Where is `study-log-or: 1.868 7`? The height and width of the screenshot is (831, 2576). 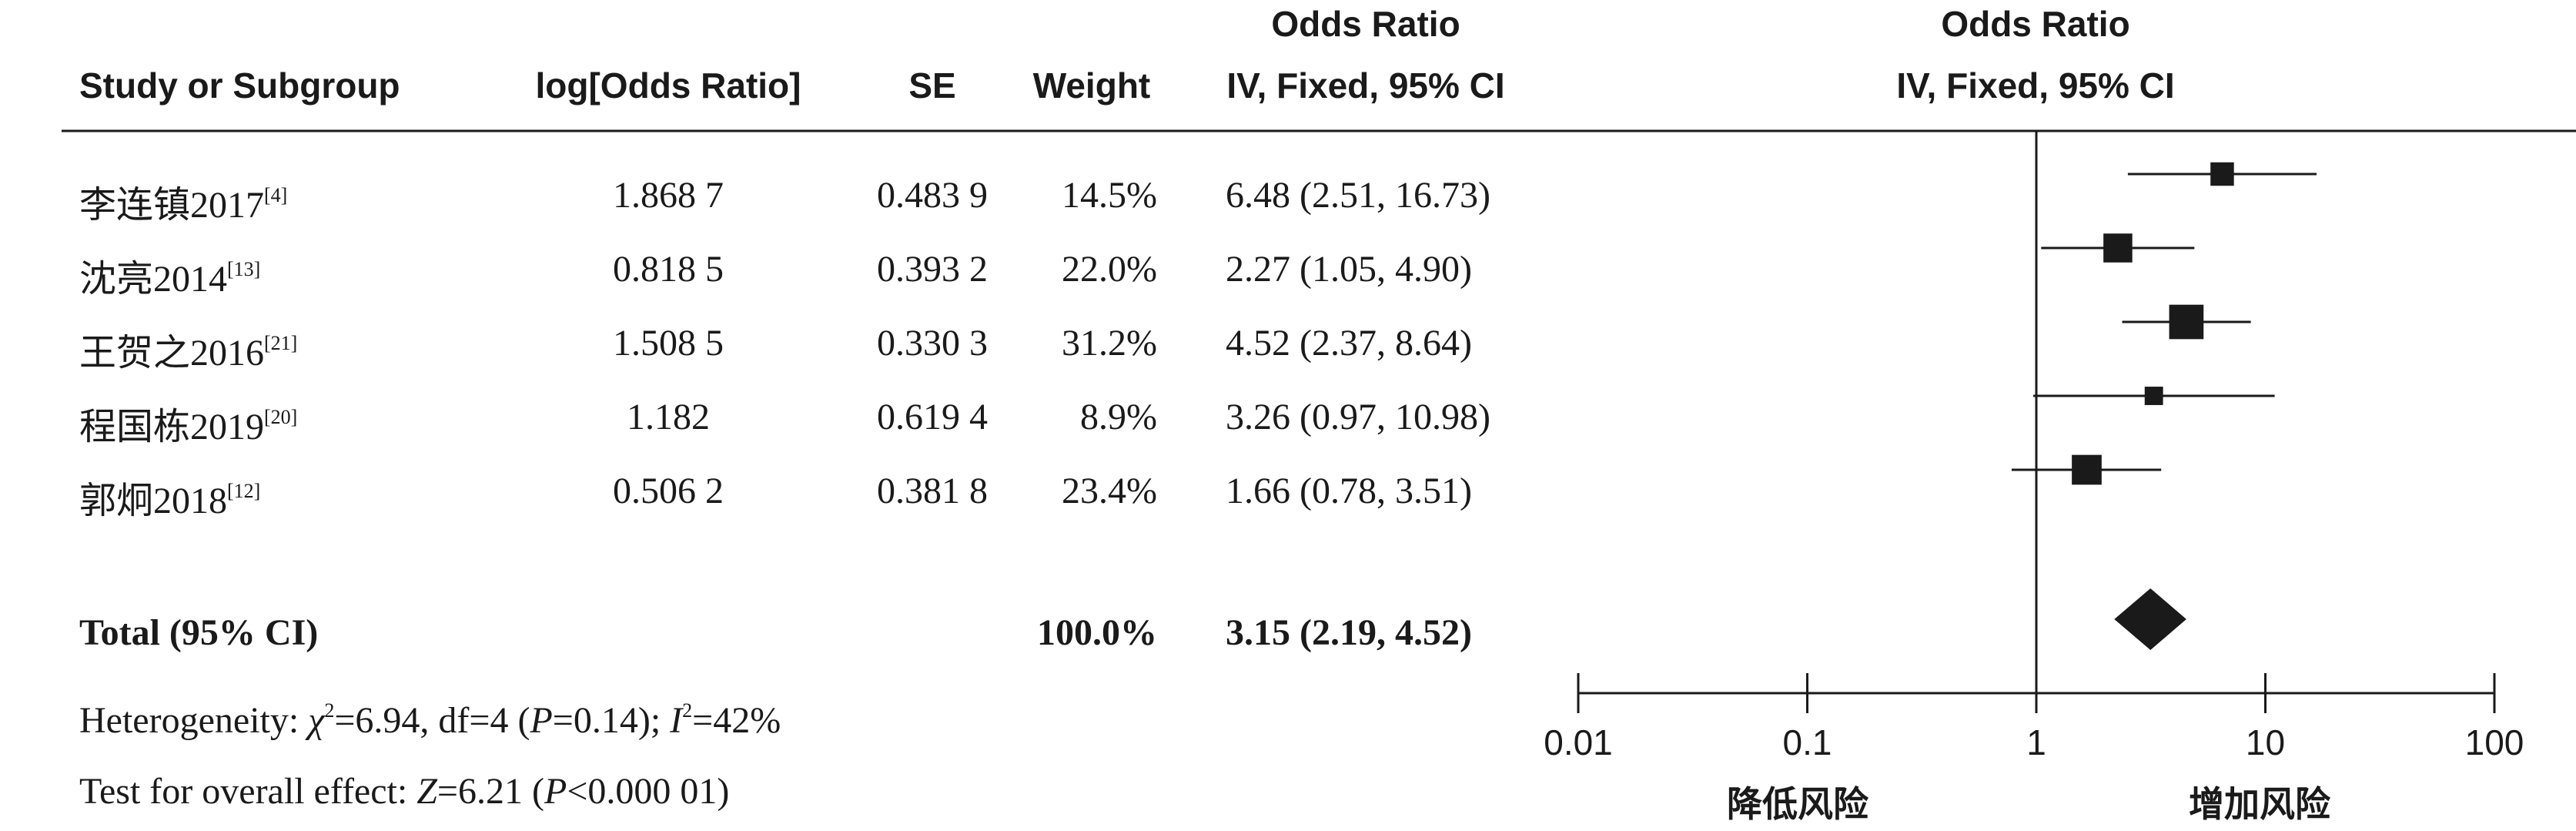
study-log-or: 1.868 7 is located at coordinates (669, 195).